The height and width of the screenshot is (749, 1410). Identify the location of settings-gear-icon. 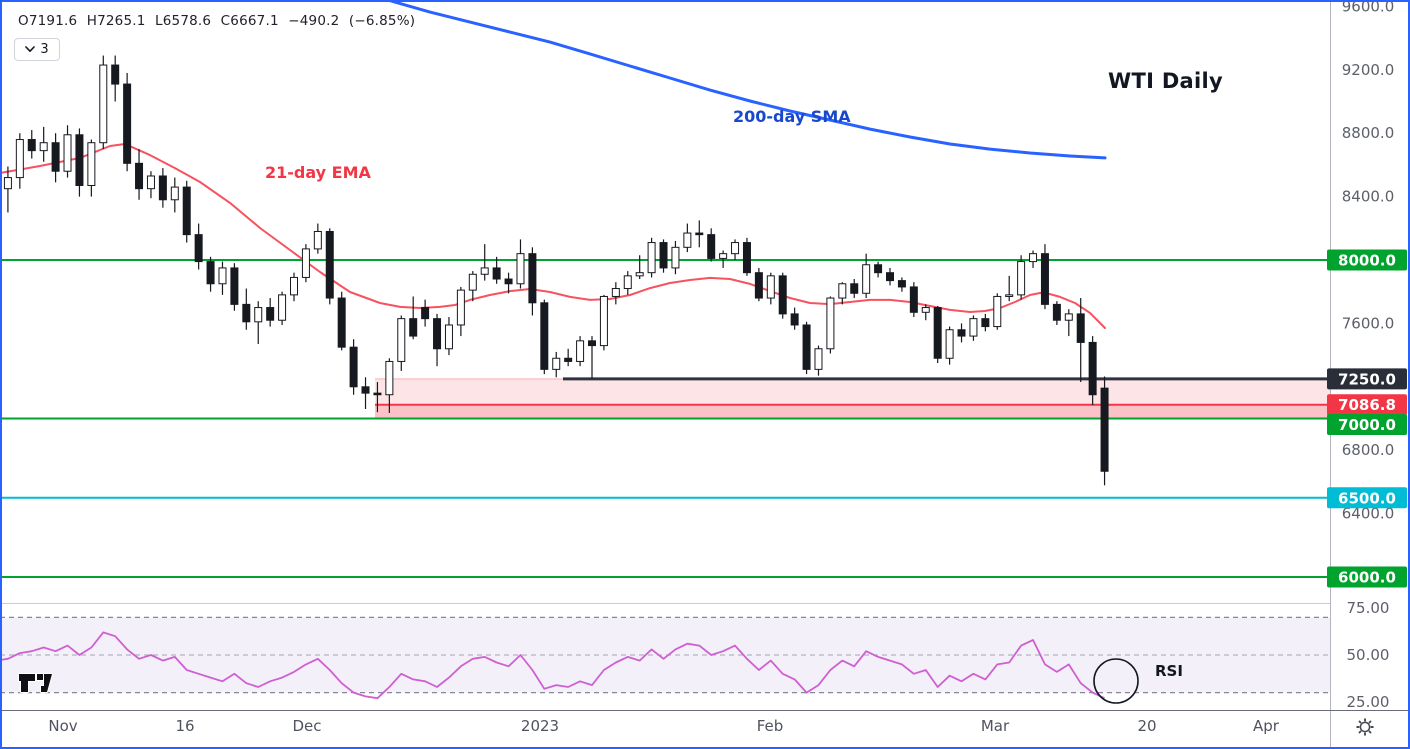
(1365, 727).